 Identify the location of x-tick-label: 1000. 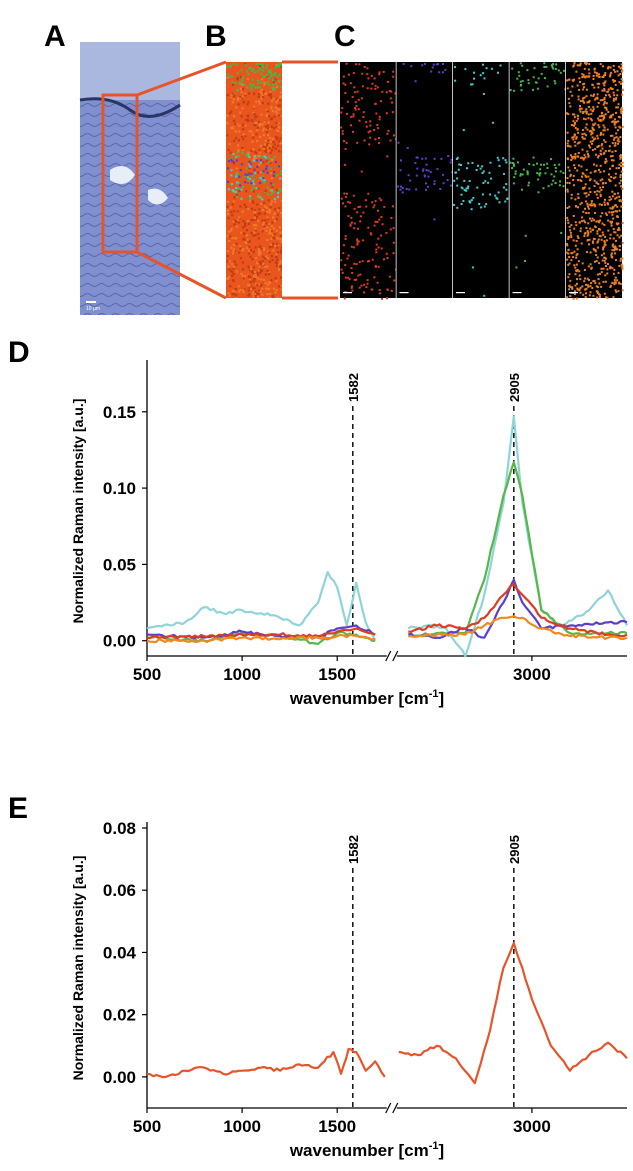
(242, 1126).